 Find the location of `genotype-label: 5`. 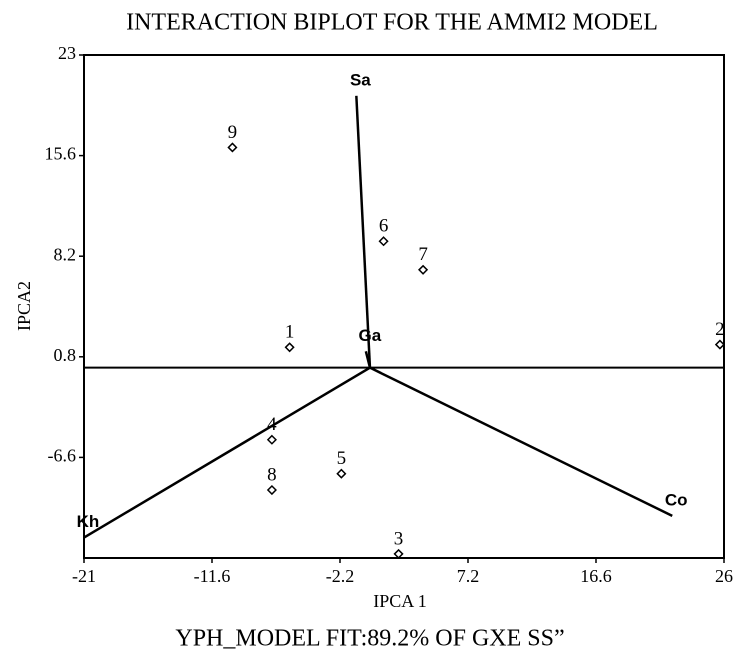

genotype-label: 5 is located at coordinates (342, 458).